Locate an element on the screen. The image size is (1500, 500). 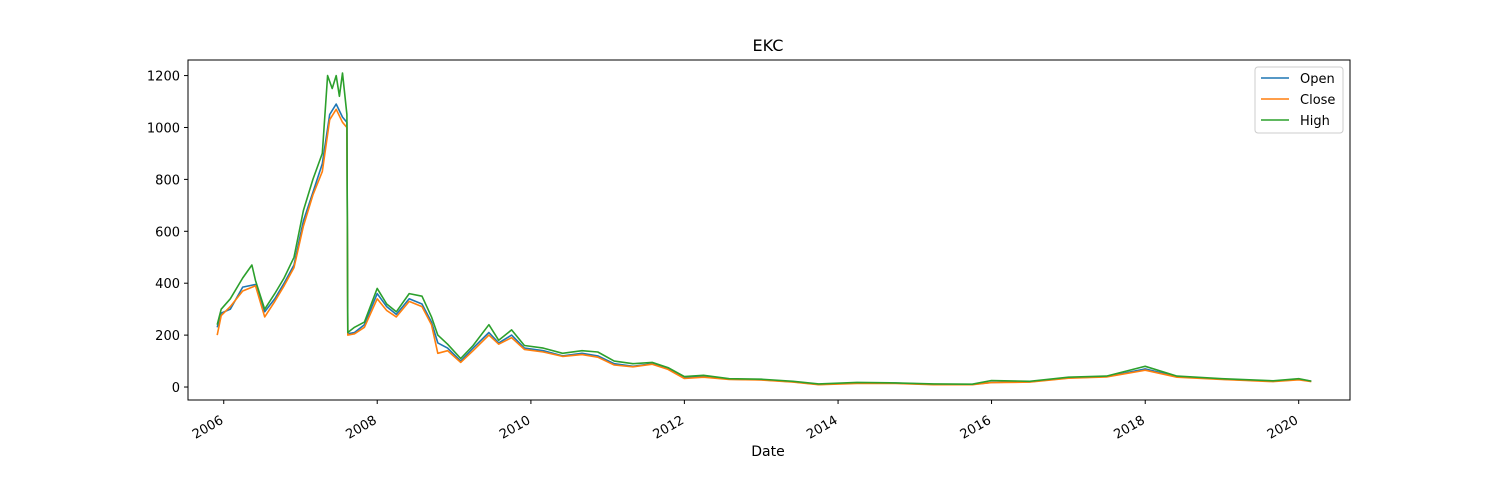
legend-label-open: Open is located at coordinates (1317, 79).